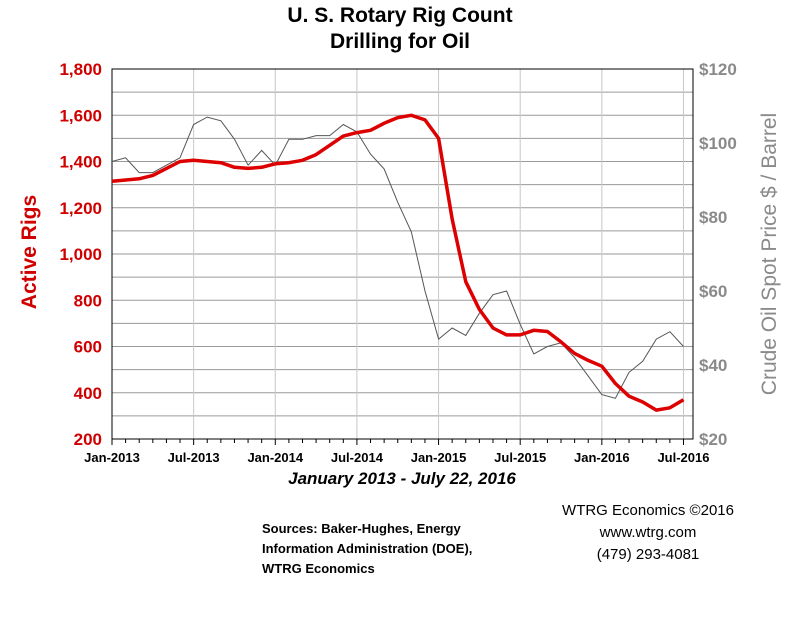 Image resolution: width=791 pixels, height=621 pixels. I want to click on y-axis-label-right: Crude Oil Spot Price $ / Barrel, so click(769, 254).